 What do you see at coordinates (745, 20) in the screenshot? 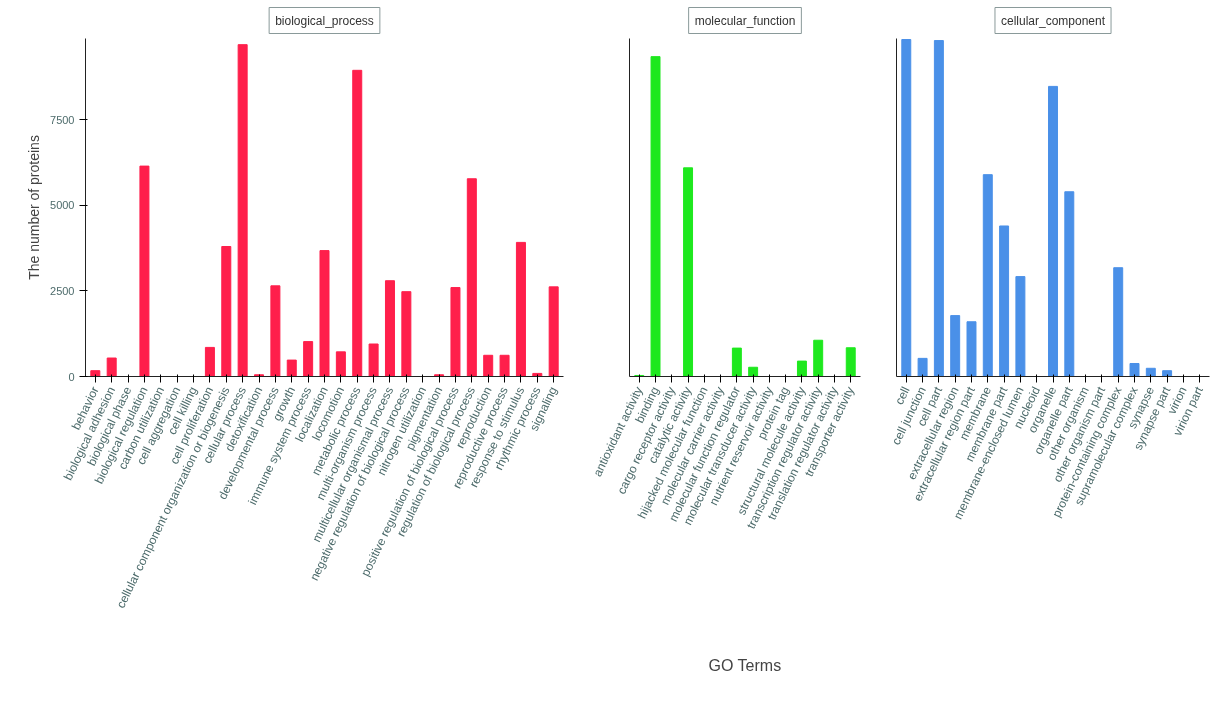
I see `chart-title: molecular_function` at bounding box center [745, 20].